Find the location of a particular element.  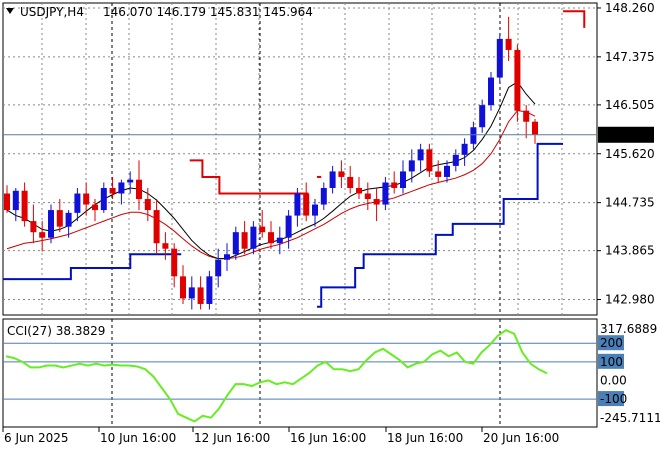

x-tick-label: 20 Jun 16:00 is located at coordinates (521, 438).